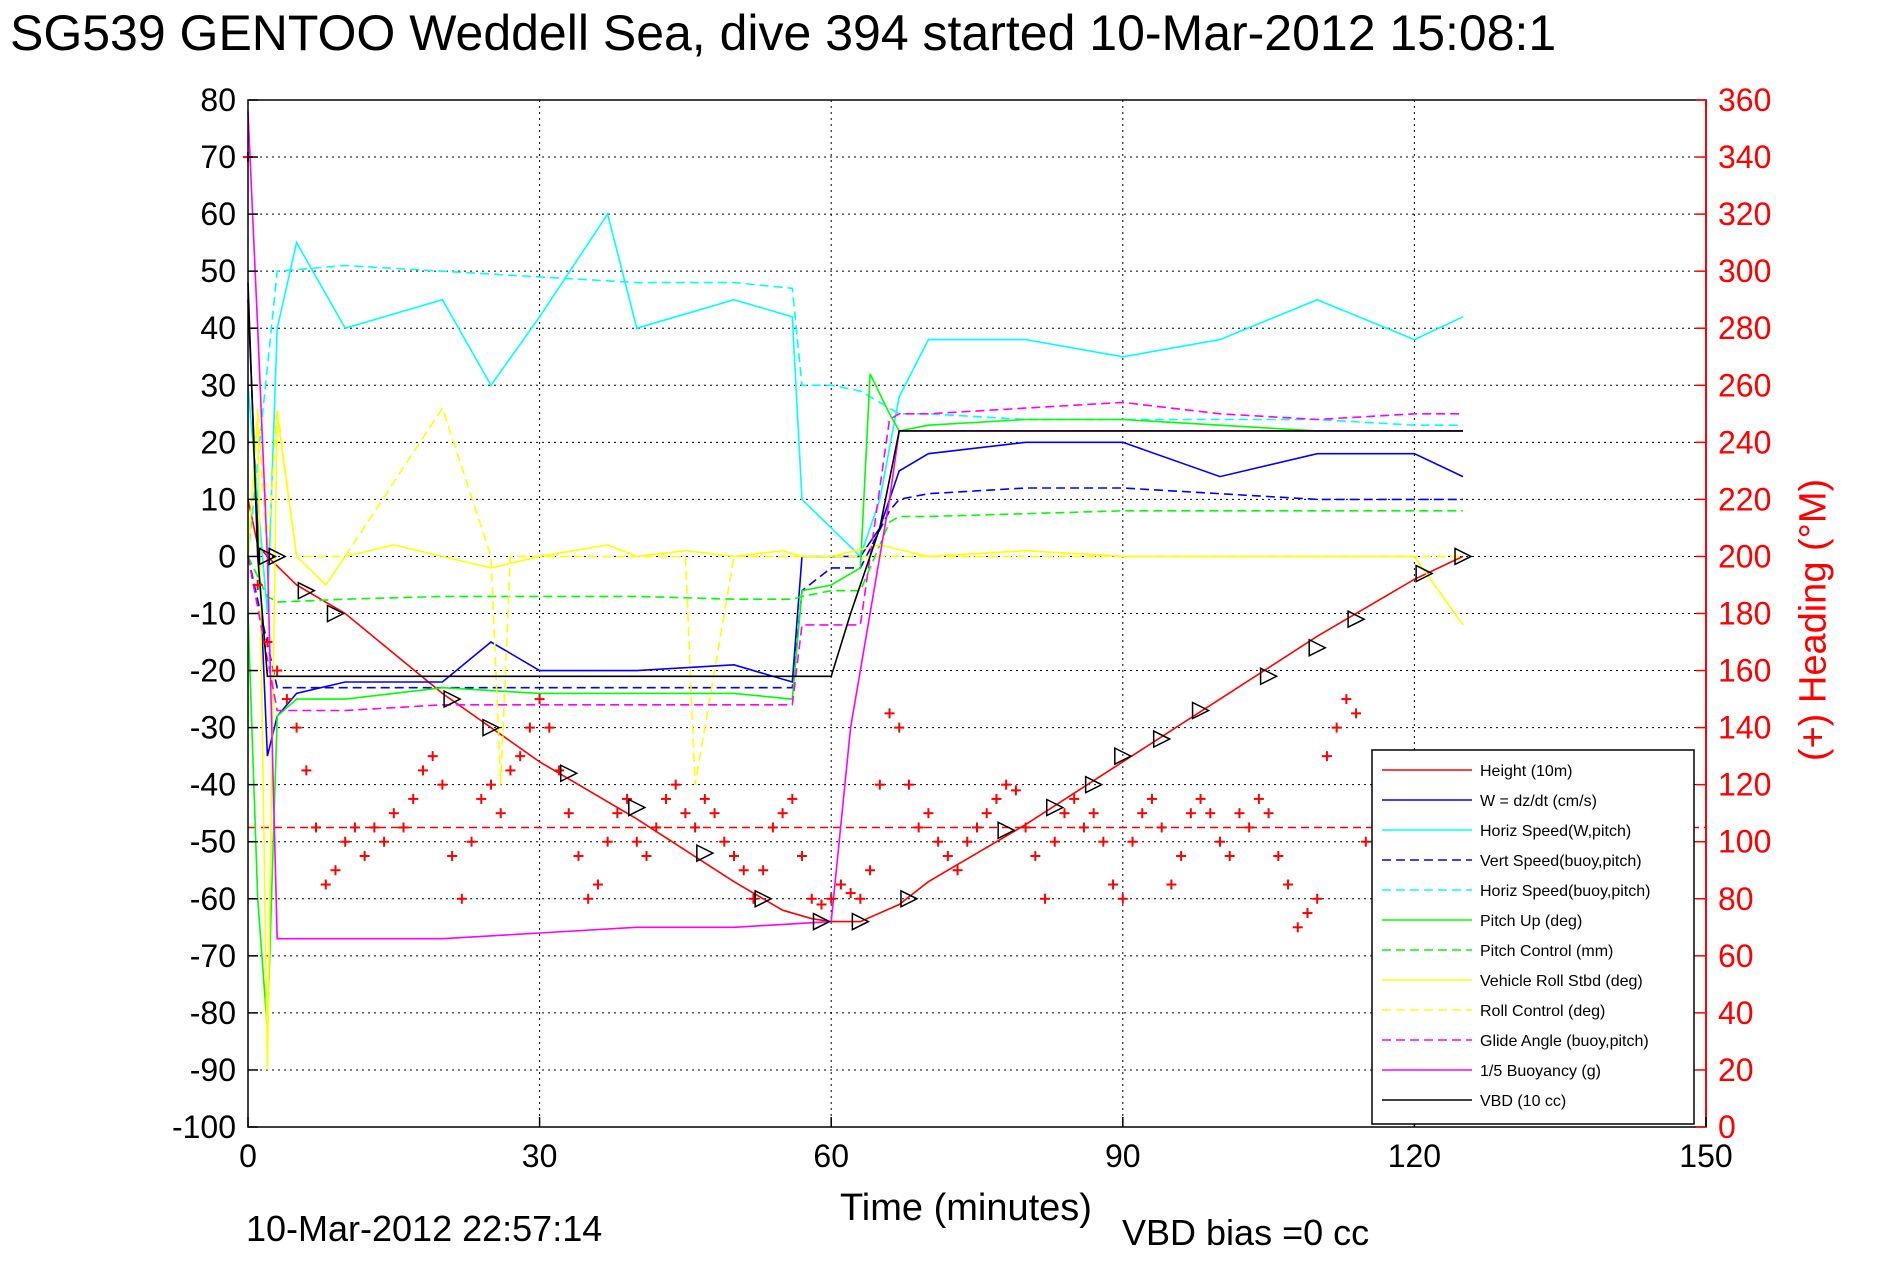 This screenshot has height=1262, width=1891. Describe the element at coordinates (1474, 1101) in the screenshot. I see `legend-entry: VBD (10 cc)` at that location.